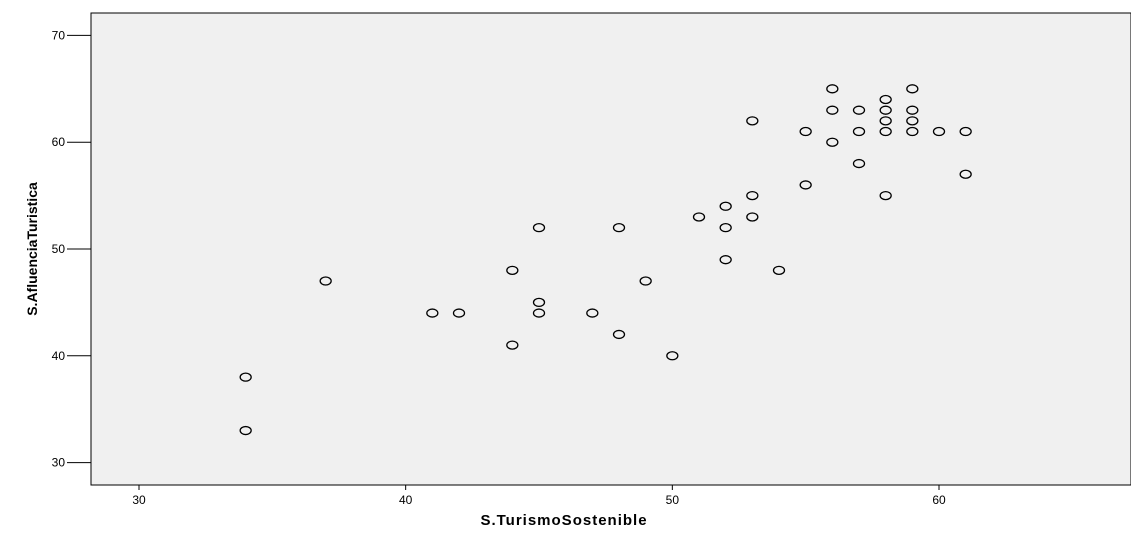 The width and height of the screenshot is (1131, 533). I want to click on y-tick-label: 40, so click(59, 356).